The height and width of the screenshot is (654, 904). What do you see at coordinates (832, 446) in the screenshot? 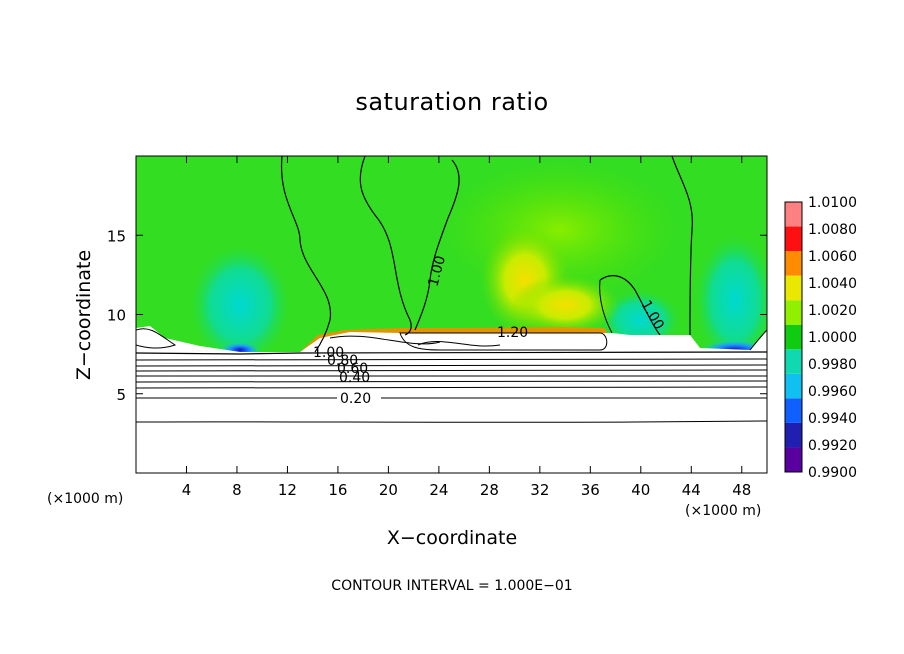
I see `colorbar-tick-label: 0.9920` at bounding box center [832, 446].